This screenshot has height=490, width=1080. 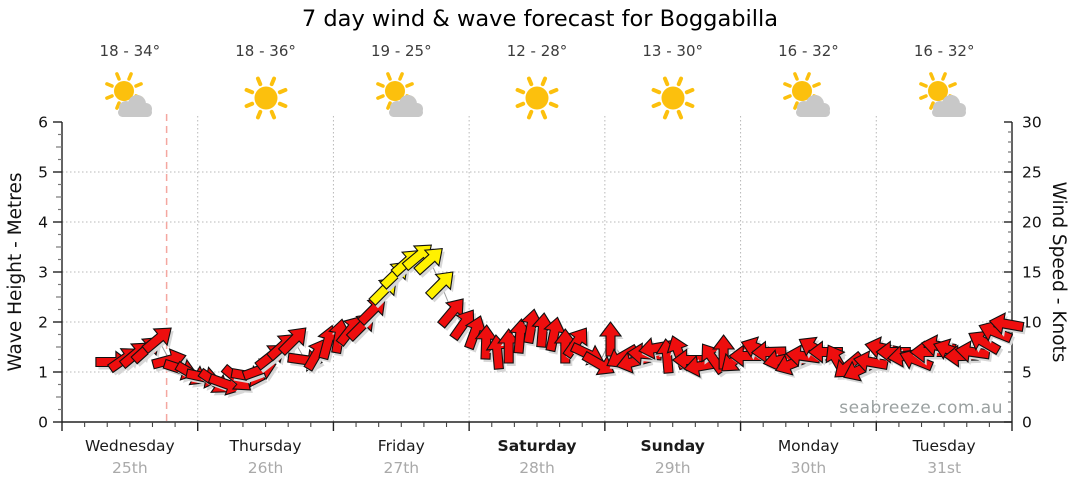 What do you see at coordinates (1032, 273) in the screenshot?
I see `wind-axis-tick-label: 15` at bounding box center [1032, 273].